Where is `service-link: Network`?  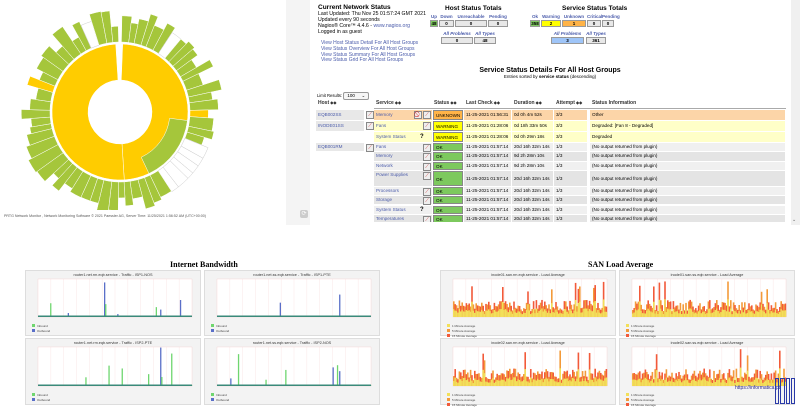 service-link: Network is located at coordinates (394, 165).